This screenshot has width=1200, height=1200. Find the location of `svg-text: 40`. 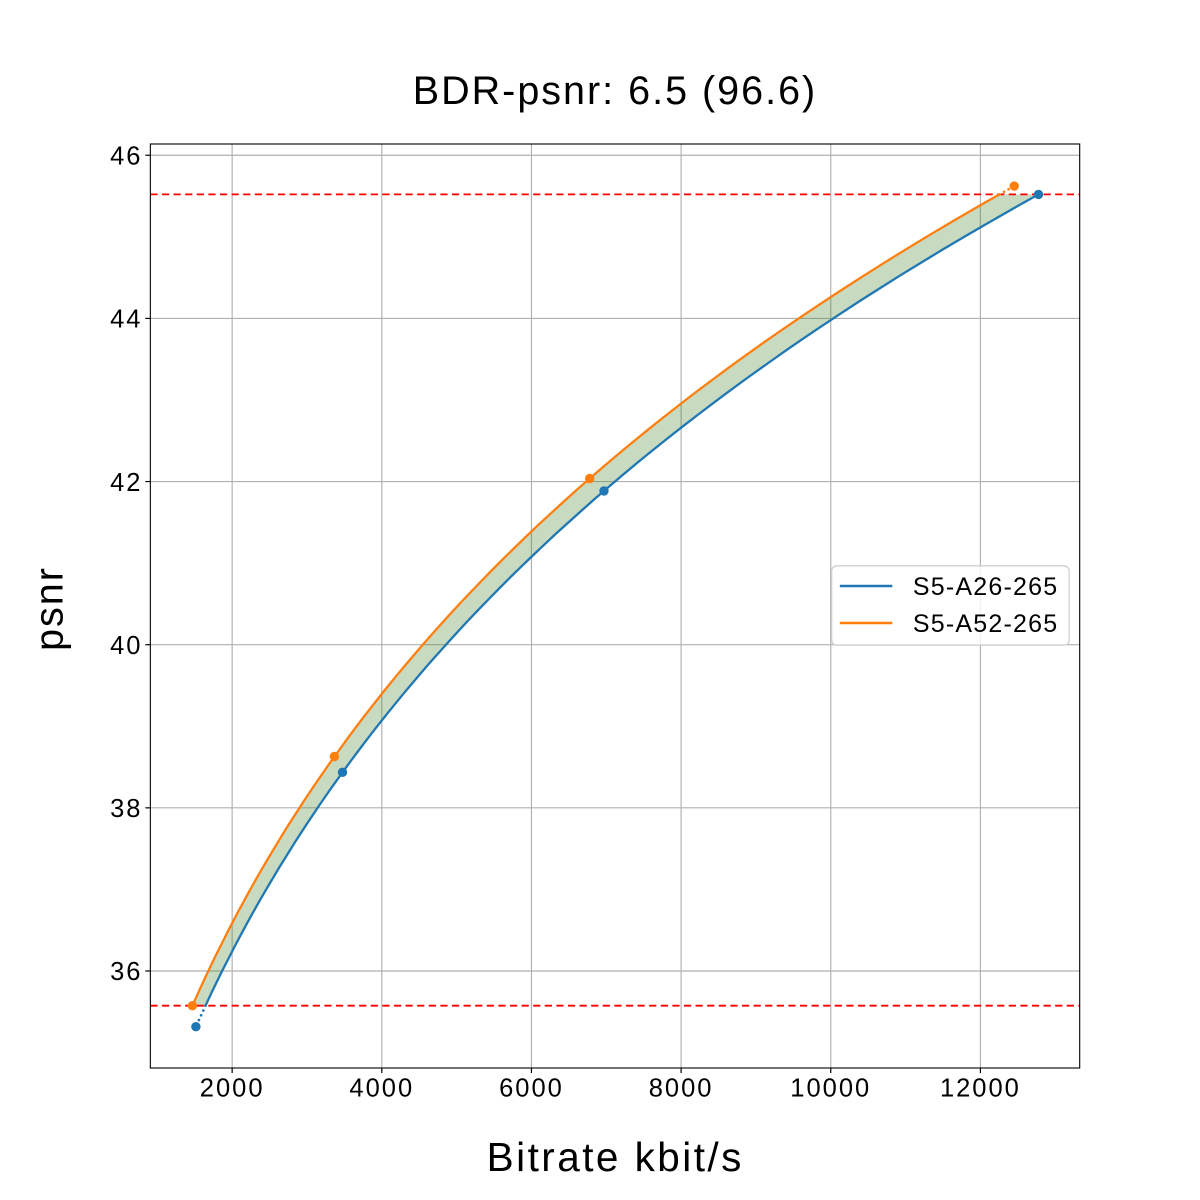

svg-text: 40 is located at coordinates (126, 646).